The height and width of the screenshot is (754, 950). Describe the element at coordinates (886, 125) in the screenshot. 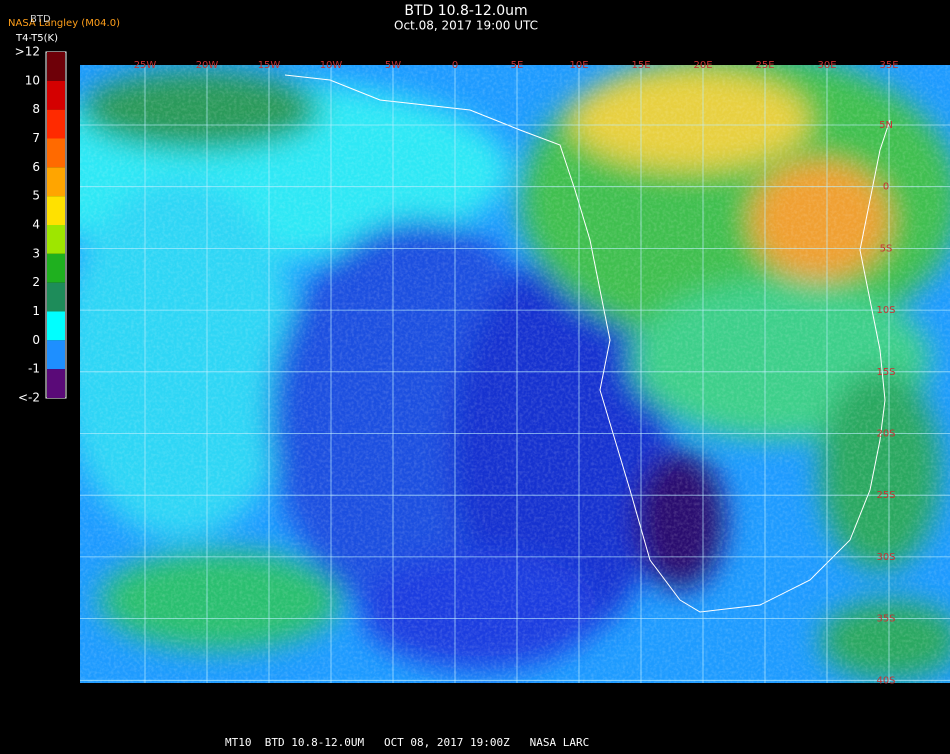

I see `latitude-label: 5N` at that location.